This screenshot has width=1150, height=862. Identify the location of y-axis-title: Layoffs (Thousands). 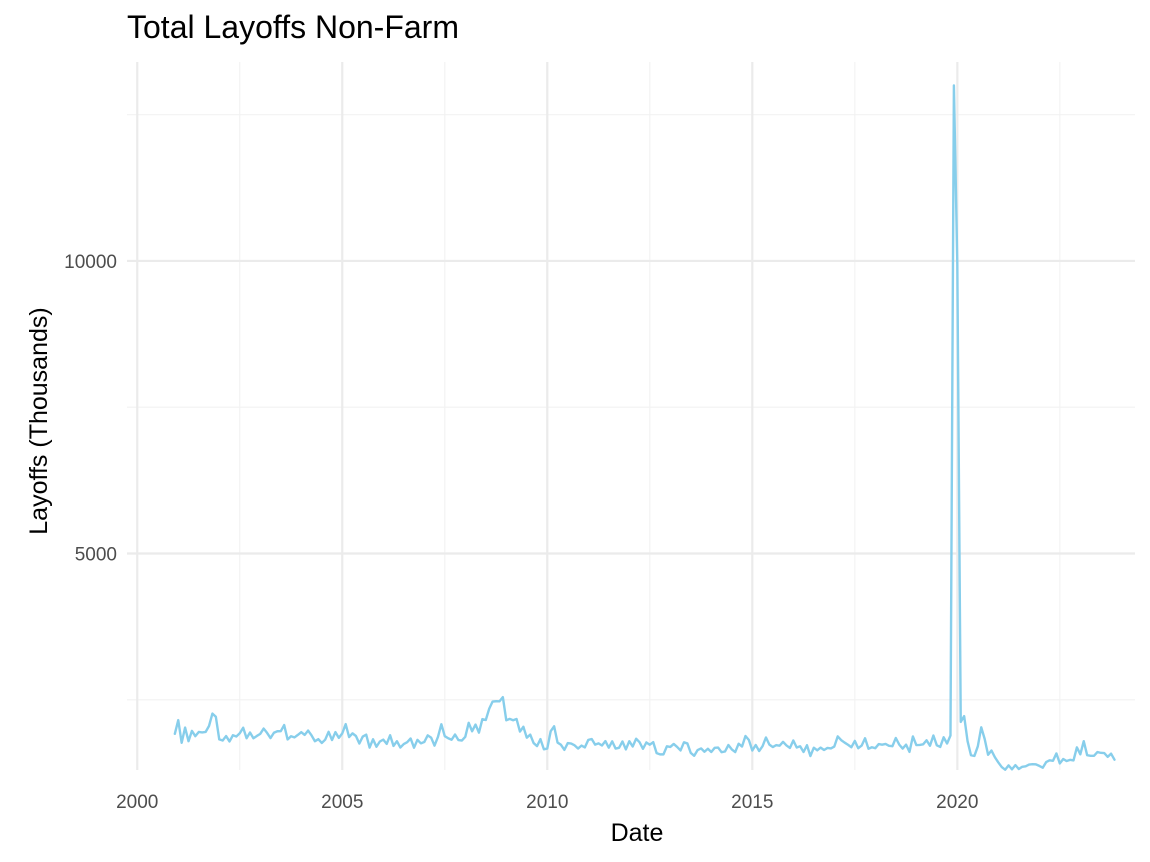
(39, 420).